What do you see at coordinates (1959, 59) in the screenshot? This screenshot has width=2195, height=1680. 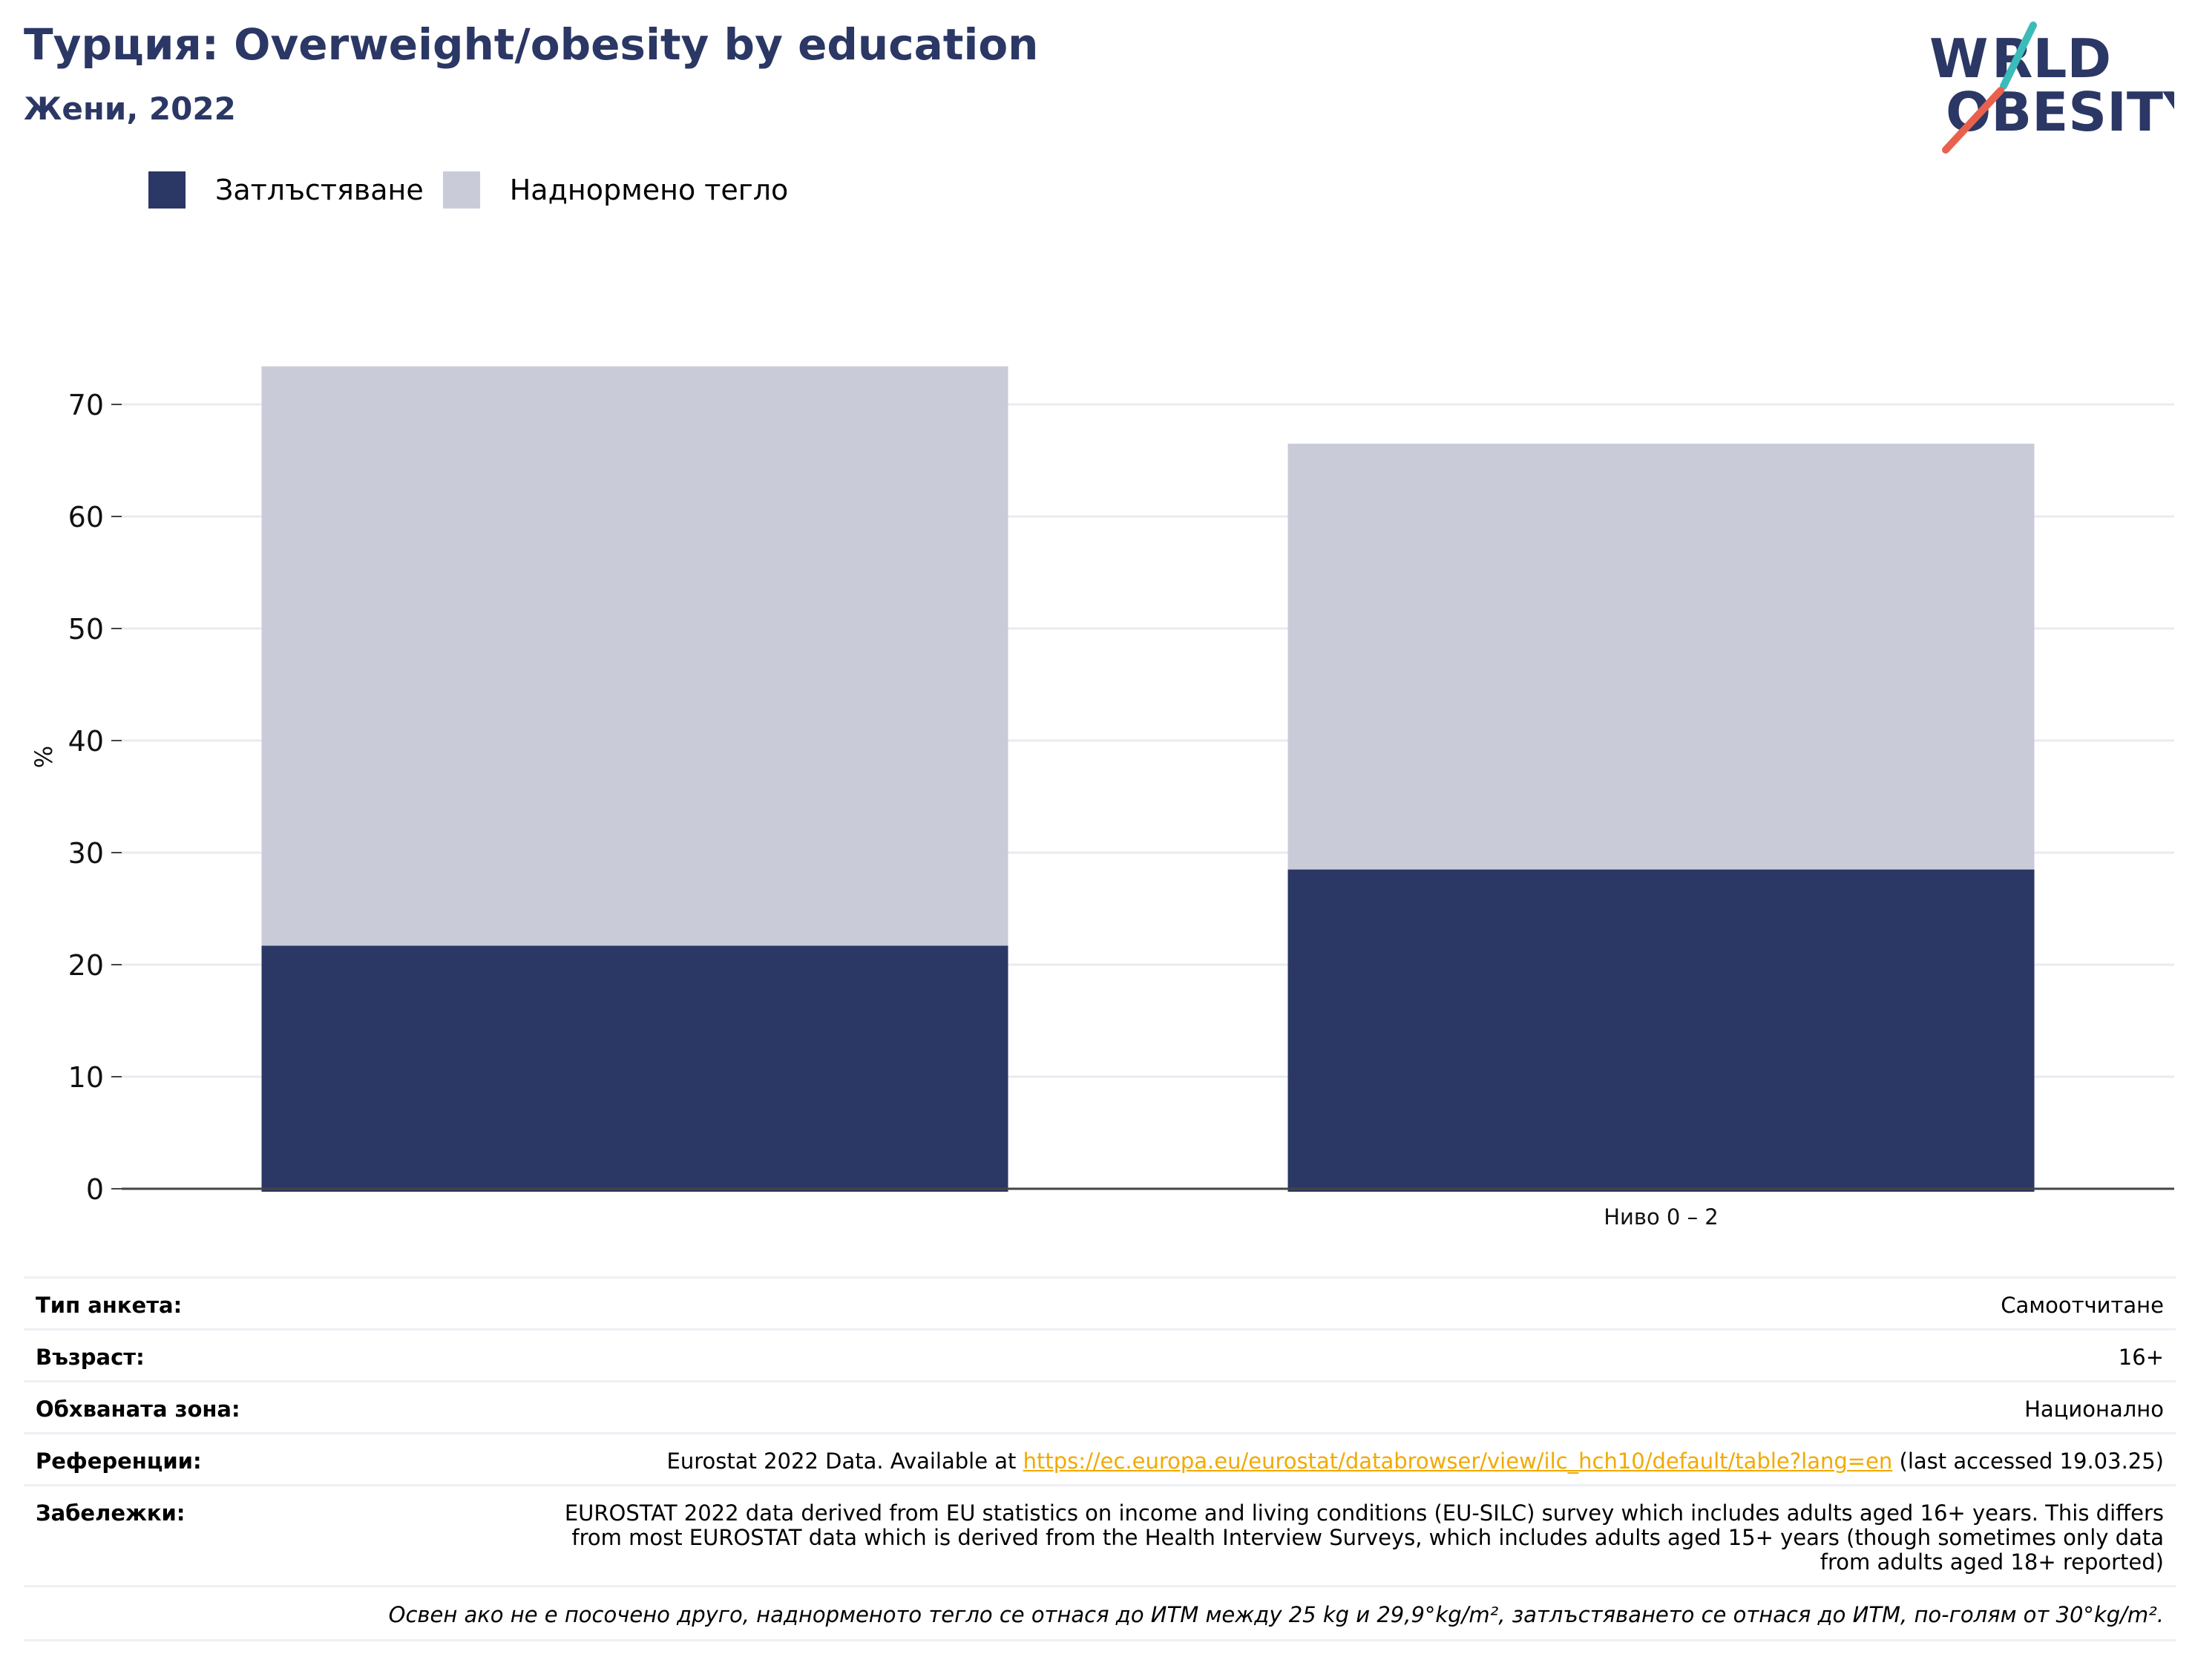 I see `svg-text: W` at bounding box center [1959, 59].